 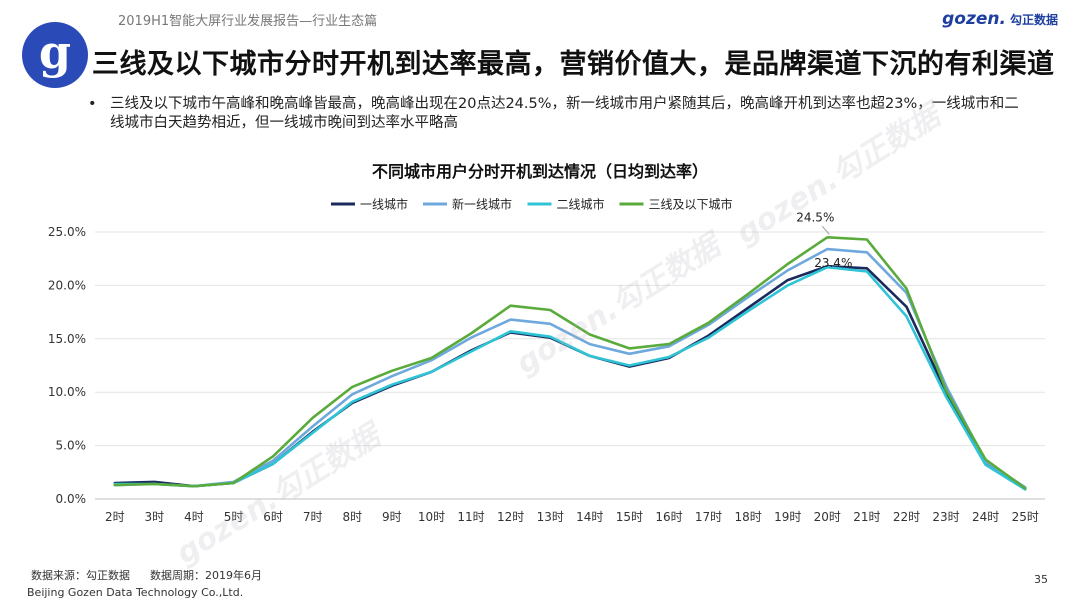 What do you see at coordinates (708, 517) in the screenshot?
I see `x-tick-label: 17时` at bounding box center [708, 517].